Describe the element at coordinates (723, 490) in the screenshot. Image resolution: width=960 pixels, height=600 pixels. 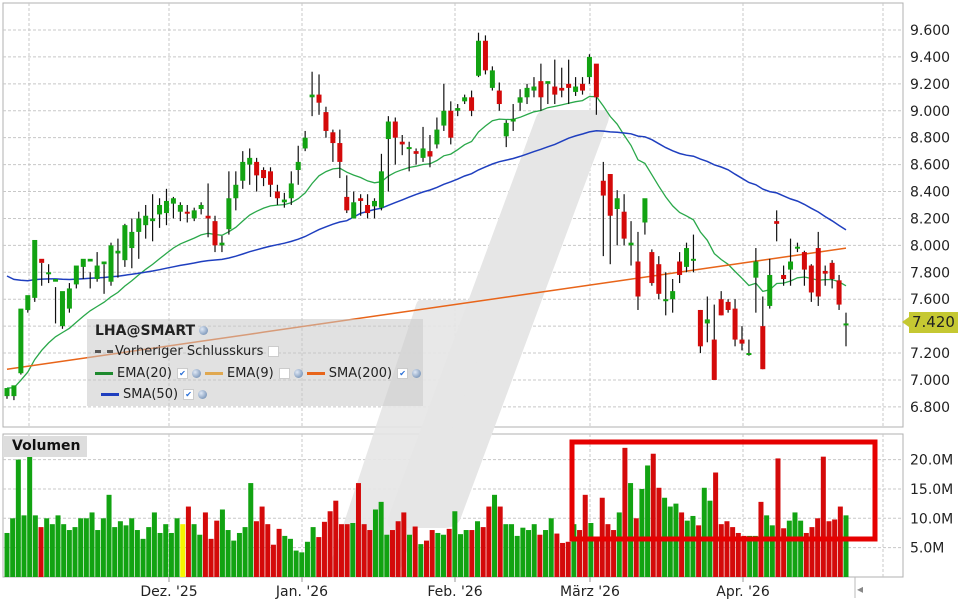
I see `highlight-box` at that location.